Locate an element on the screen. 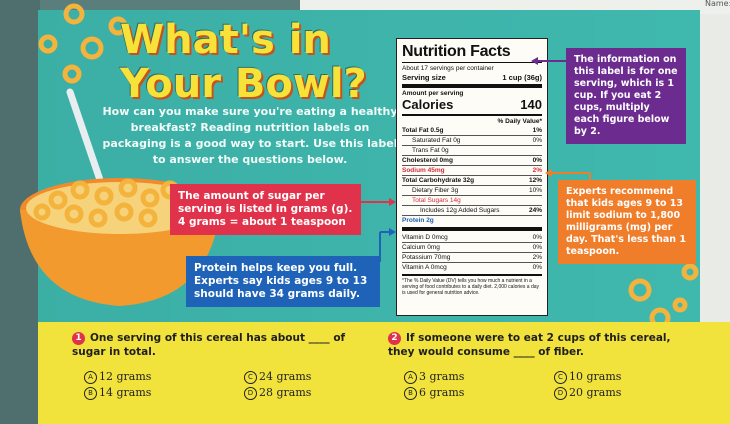  servings-per-container: About 17 servings per container is located at coordinates (448, 68).